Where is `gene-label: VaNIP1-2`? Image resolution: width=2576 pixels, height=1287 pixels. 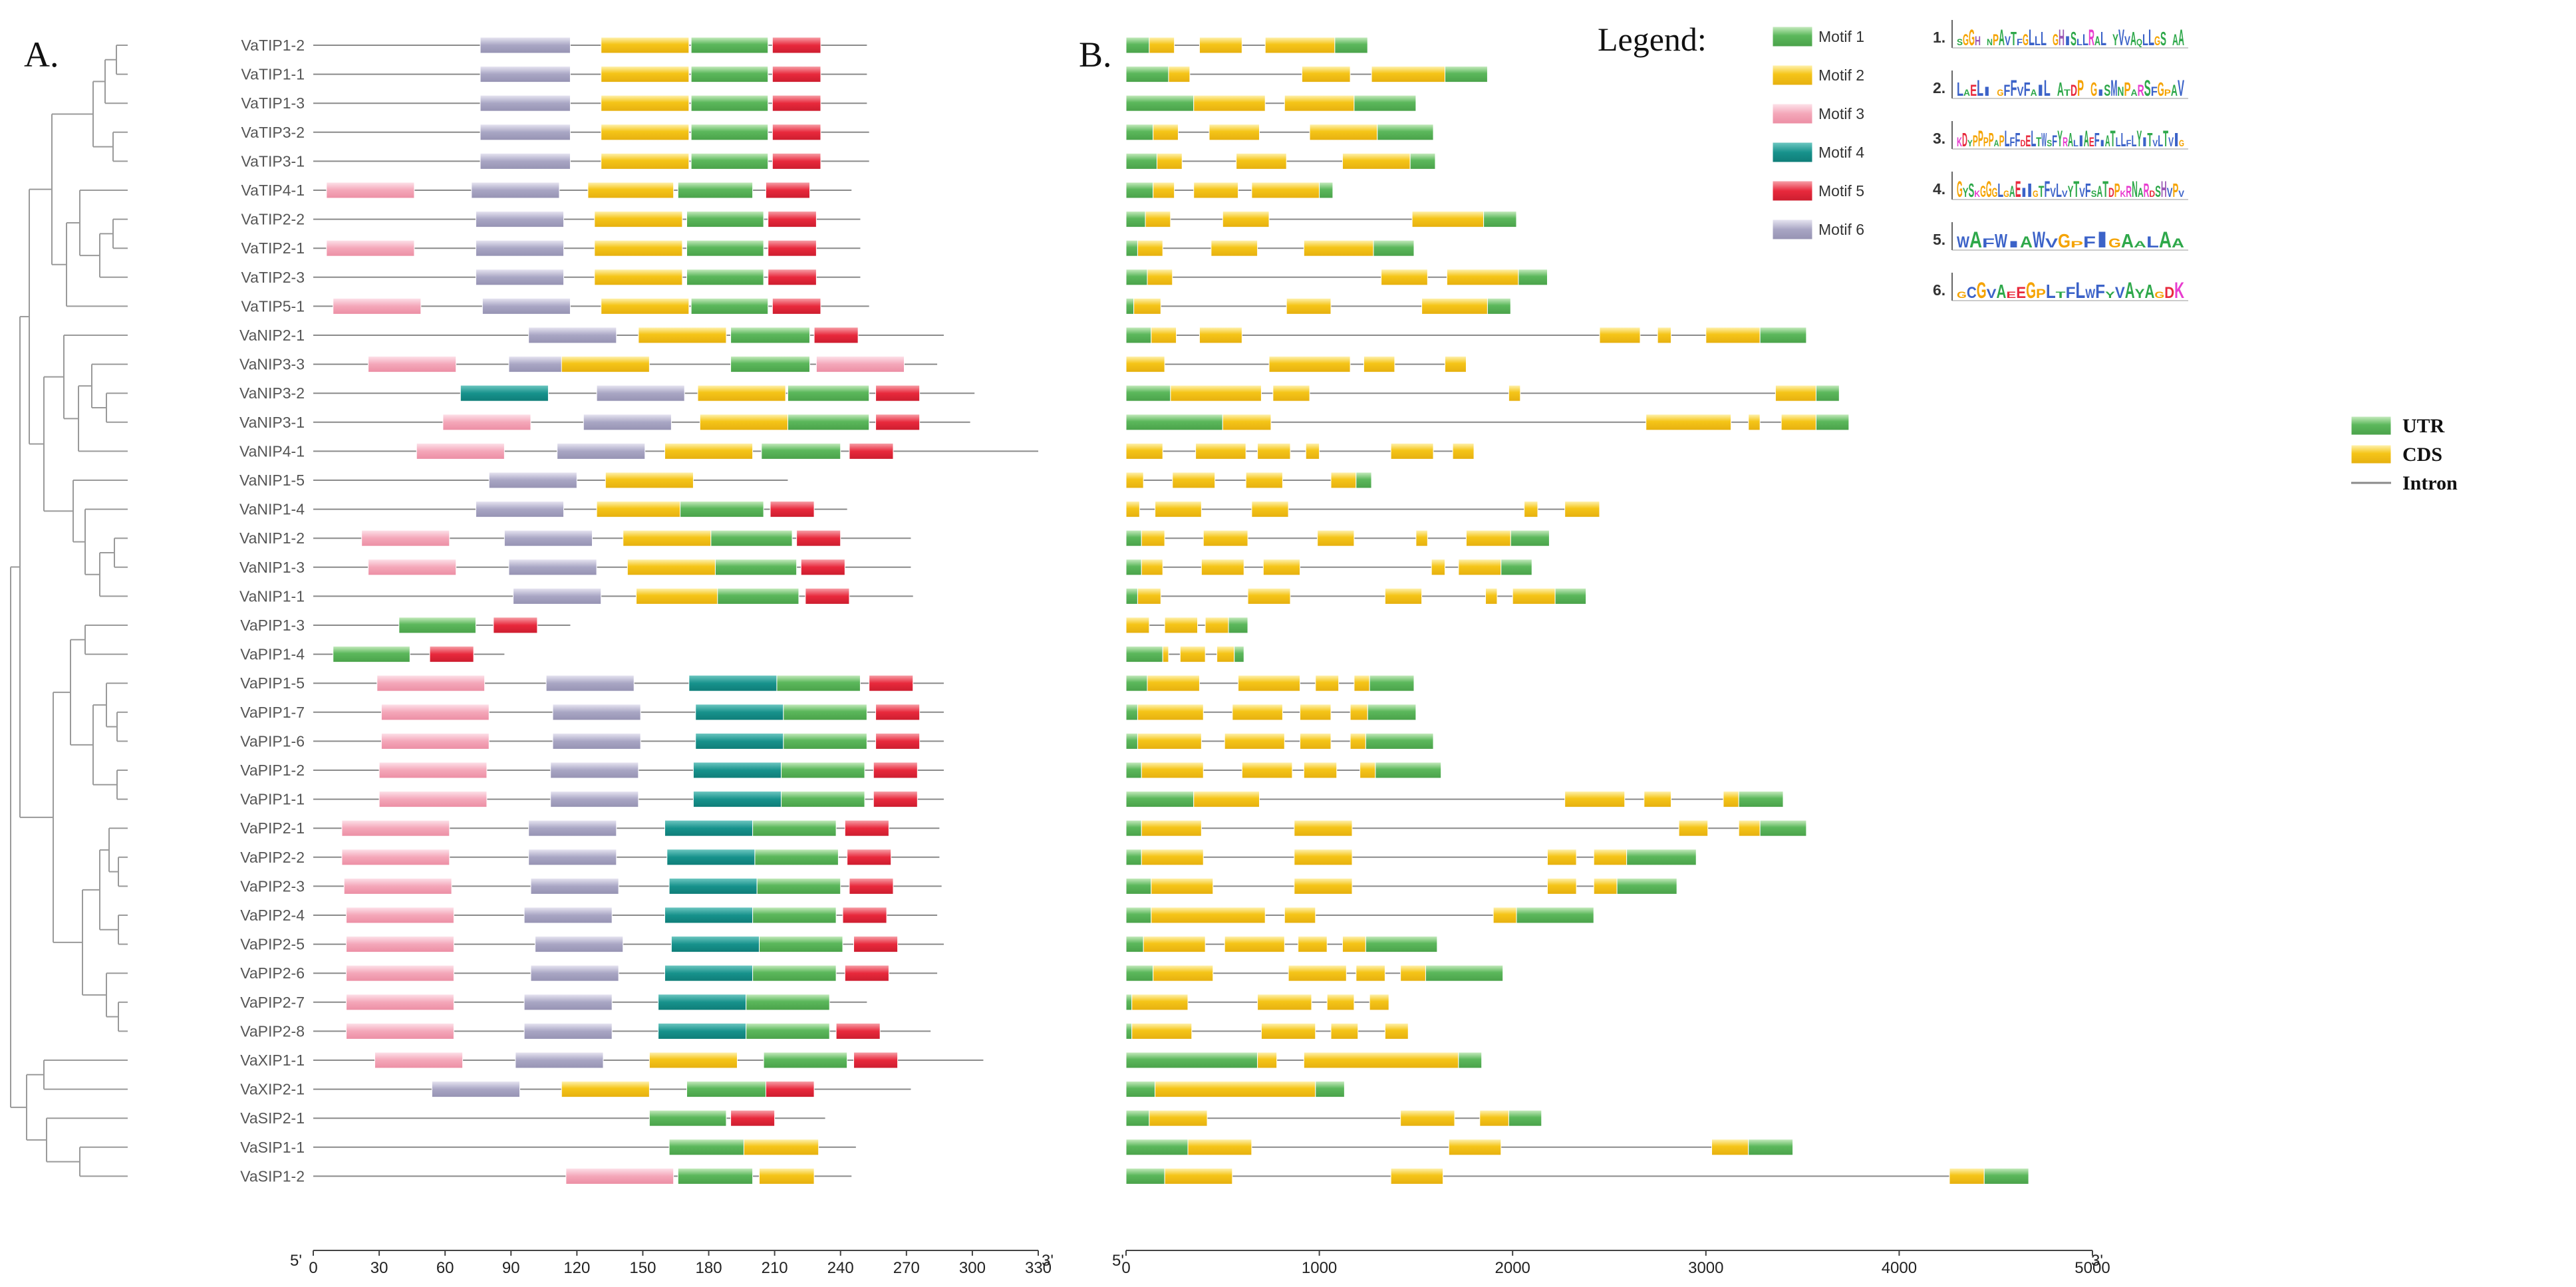 gene-label: VaNIP1-2 is located at coordinates (272, 538).